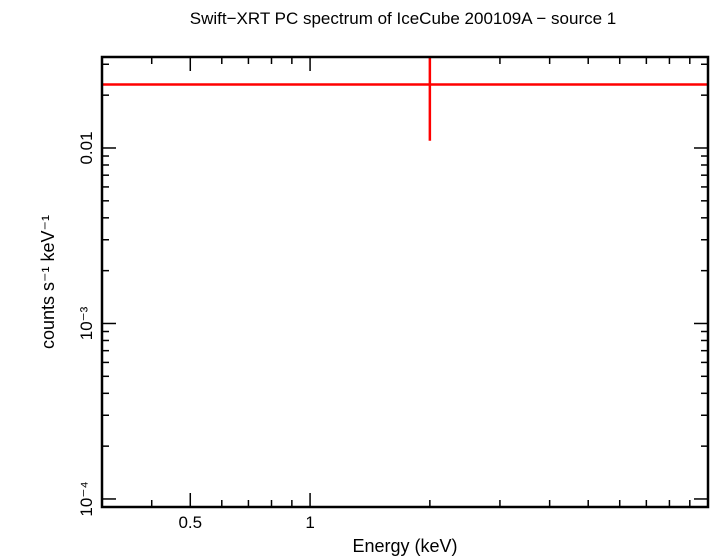 The width and height of the screenshot is (710, 556). Describe the element at coordinates (48, 282) in the screenshot. I see `y-axis-label: counts s⁻¹ keV⁻¹` at that location.